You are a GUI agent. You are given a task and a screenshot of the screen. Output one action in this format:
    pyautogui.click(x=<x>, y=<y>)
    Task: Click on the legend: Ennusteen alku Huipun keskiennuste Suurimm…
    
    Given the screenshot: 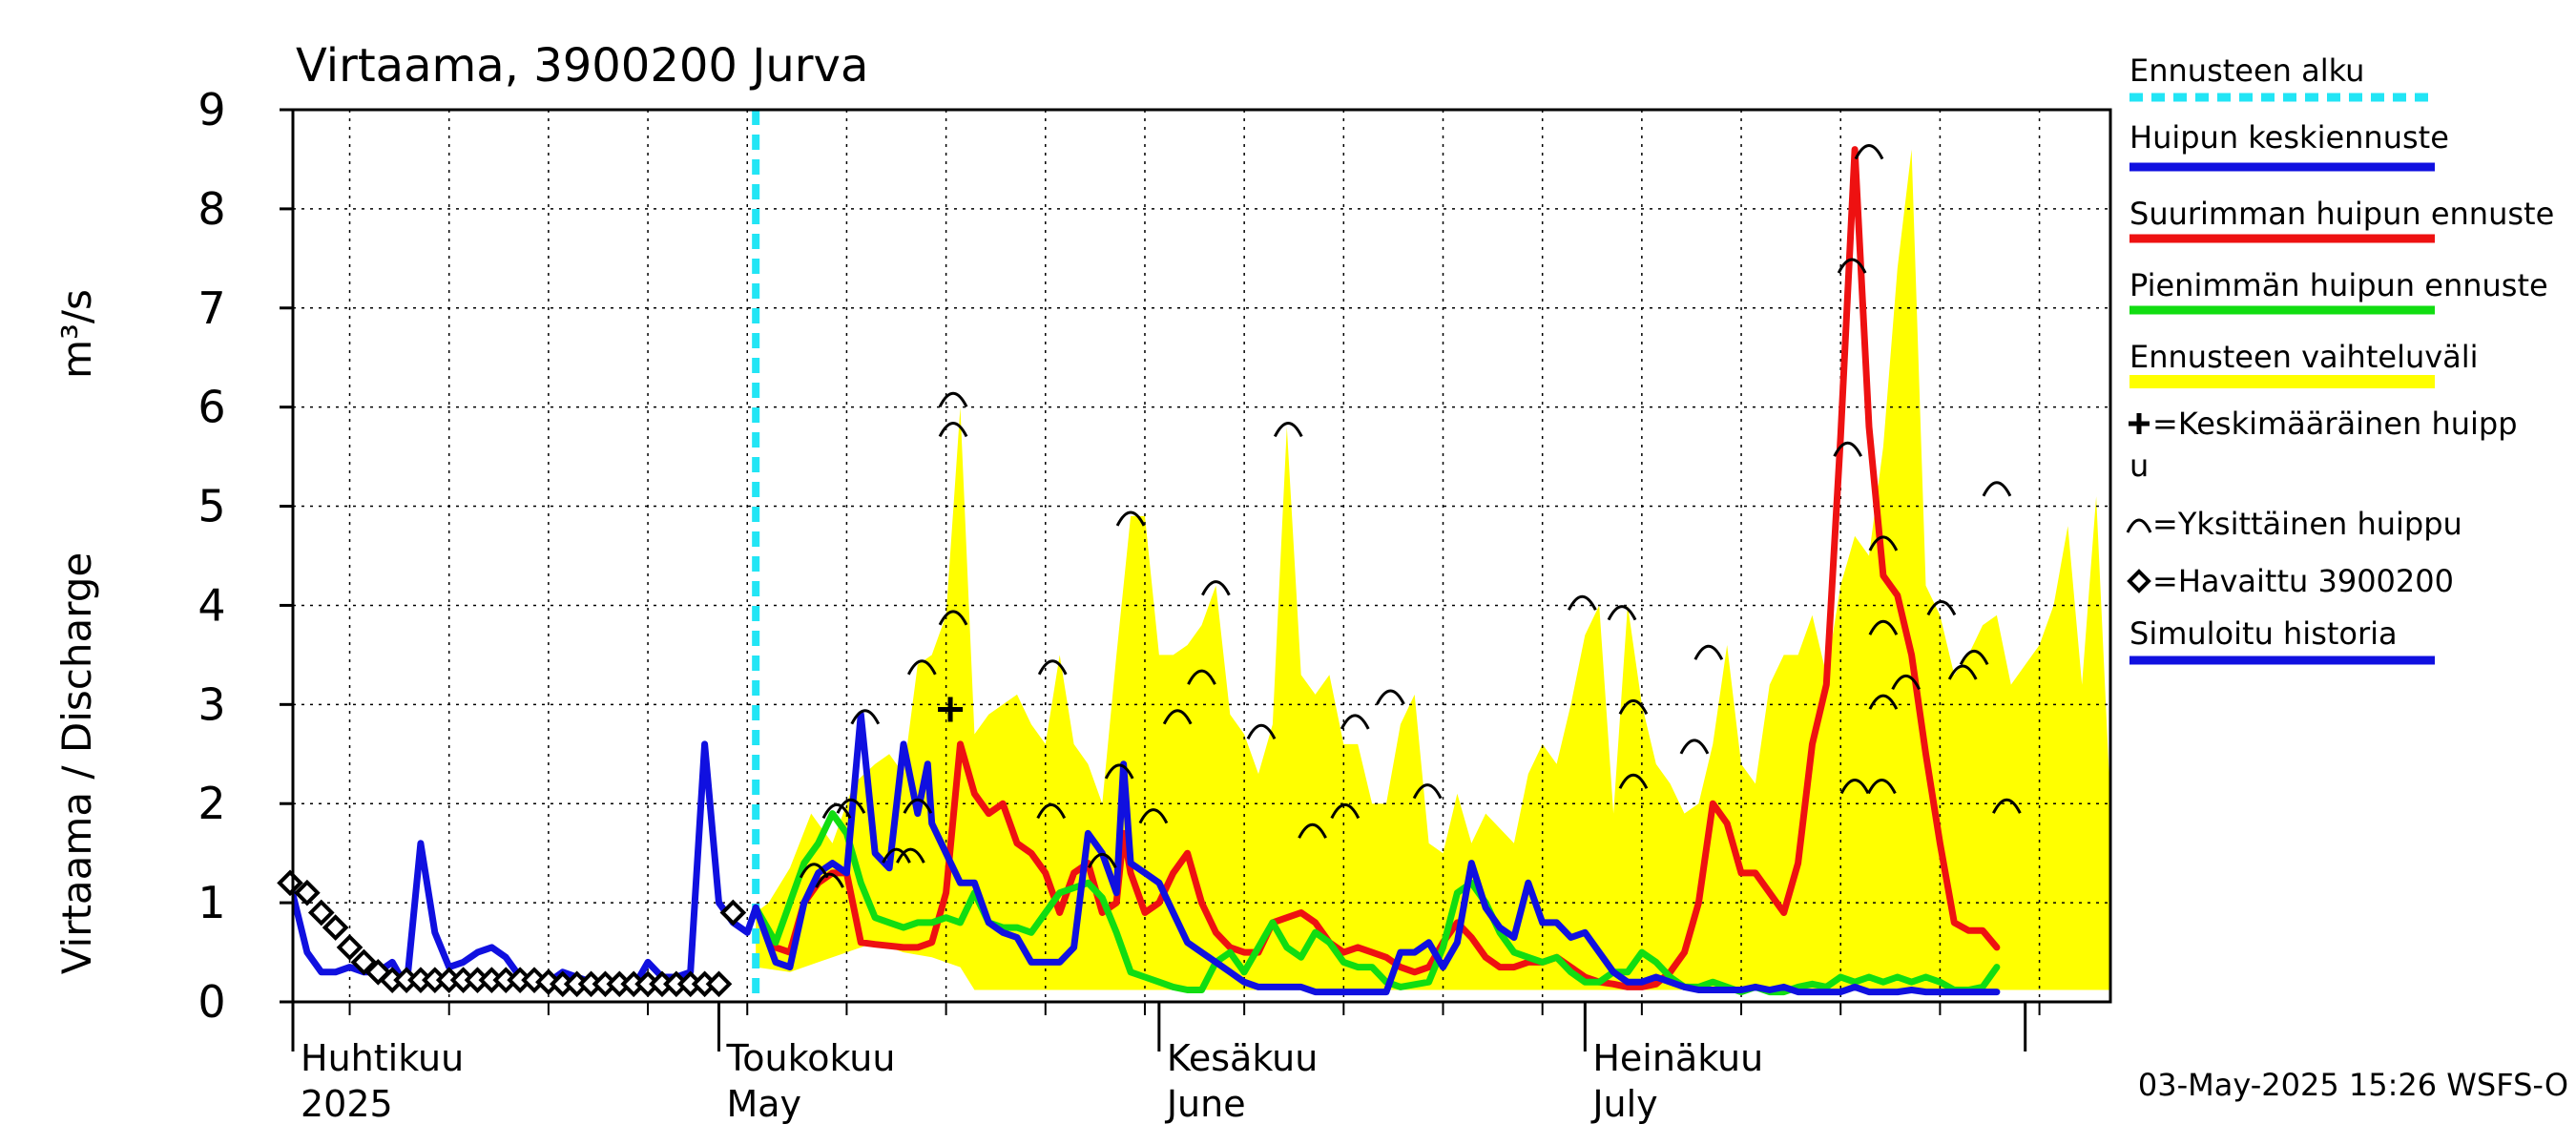 What is the action you would take?
    pyautogui.click(x=2340, y=358)
    